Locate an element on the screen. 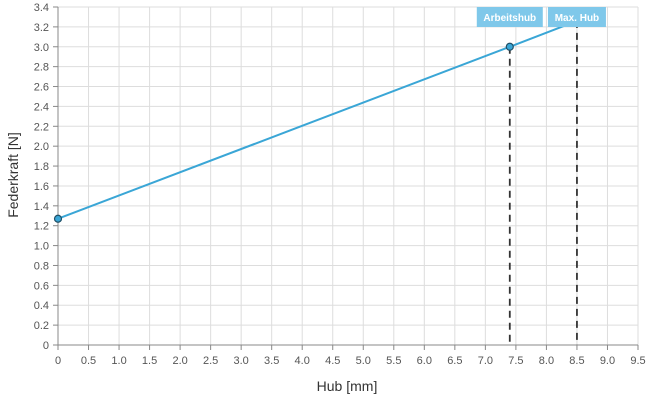 This screenshot has height=400, width=650. y-tick-label: 1.4 is located at coordinates (41, 207).